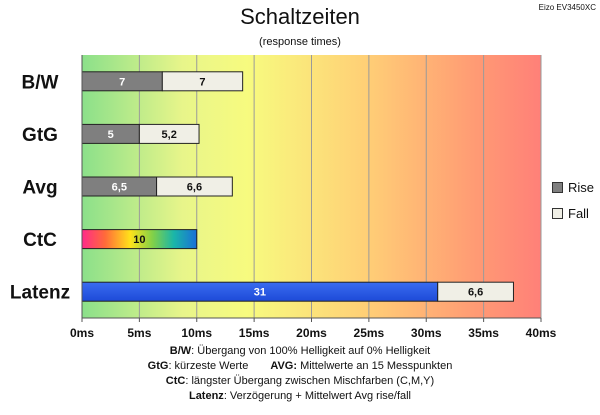 The height and width of the screenshot is (415, 600). I want to click on x-tick-label: 20ms, so click(311, 333).